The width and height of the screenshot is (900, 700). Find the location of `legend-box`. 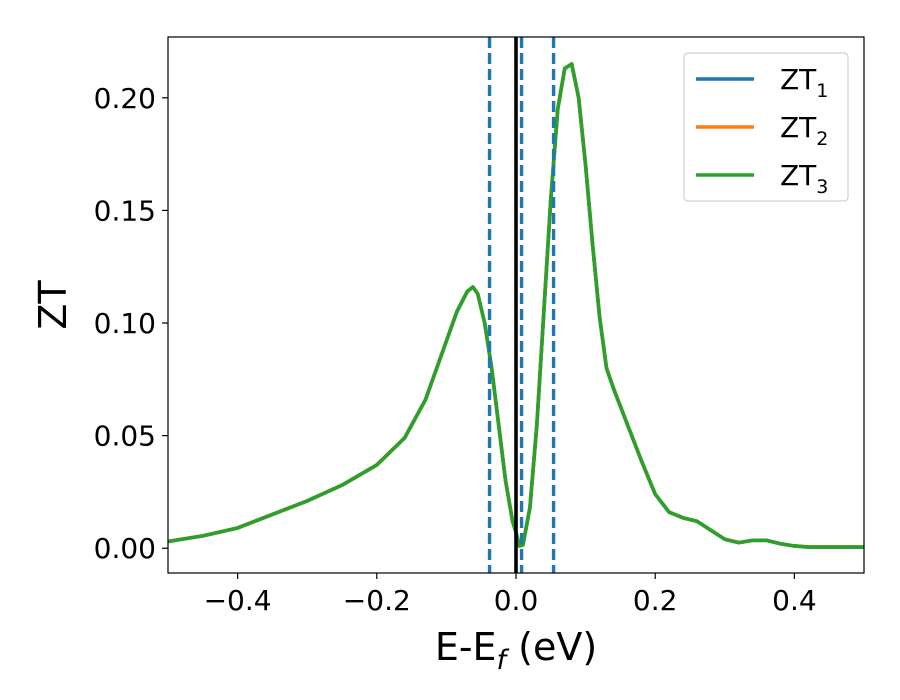

legend-box is located at coordinates (766, 127).